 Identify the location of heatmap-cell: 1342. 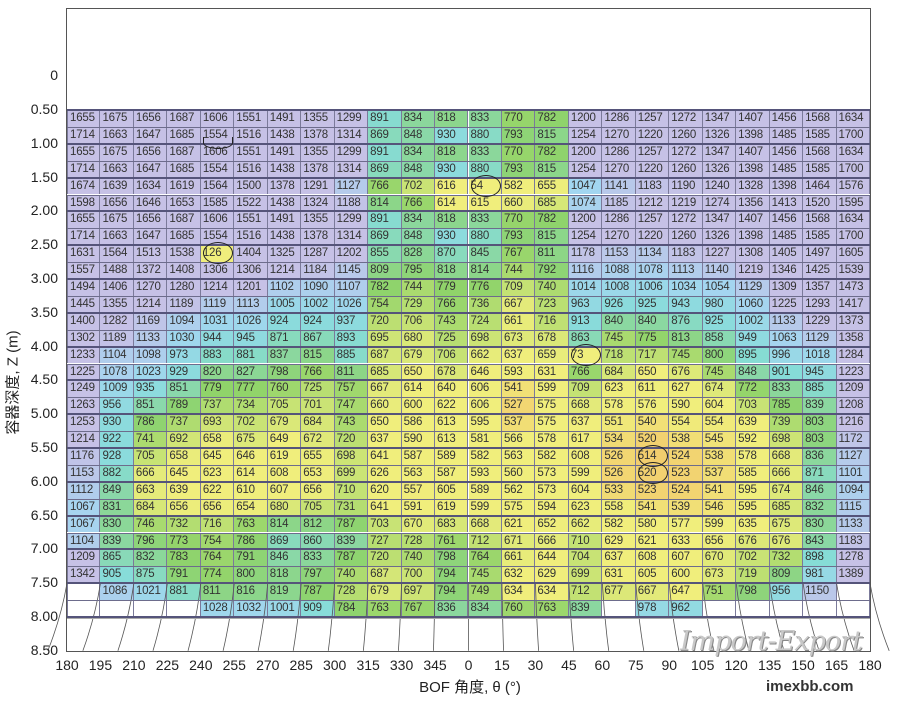
(84, 575).